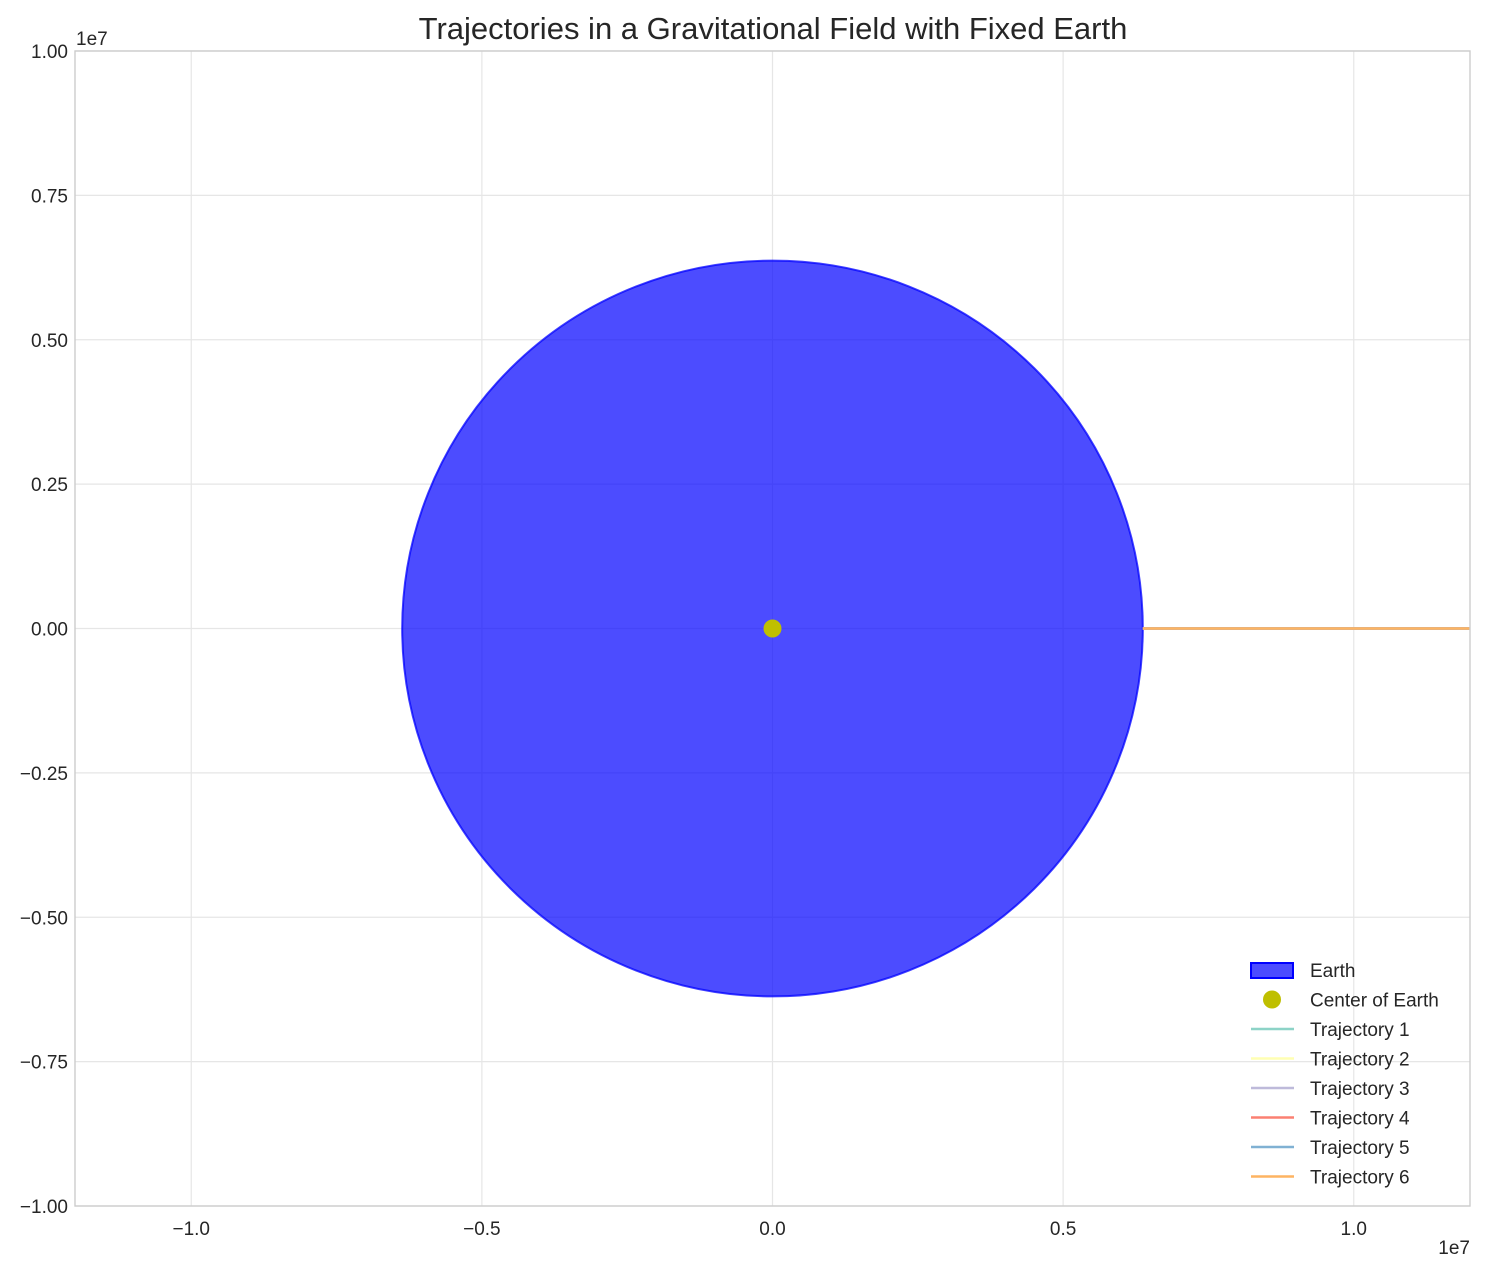 This screenshot has width=1485, height=1273. What do you see at coordinates (1332, 971) in the screenshot?
I see `legend-label-earth: Earth` at bounding box center [1332, 971].